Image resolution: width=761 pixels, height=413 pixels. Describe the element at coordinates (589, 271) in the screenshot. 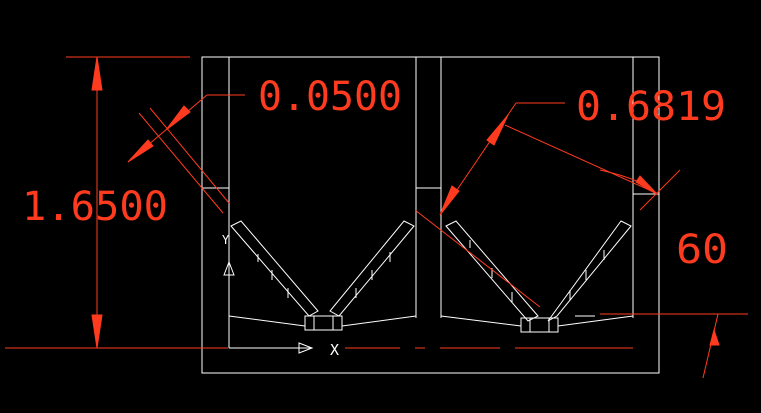

I see `right-hopper-right-wing` at that location.